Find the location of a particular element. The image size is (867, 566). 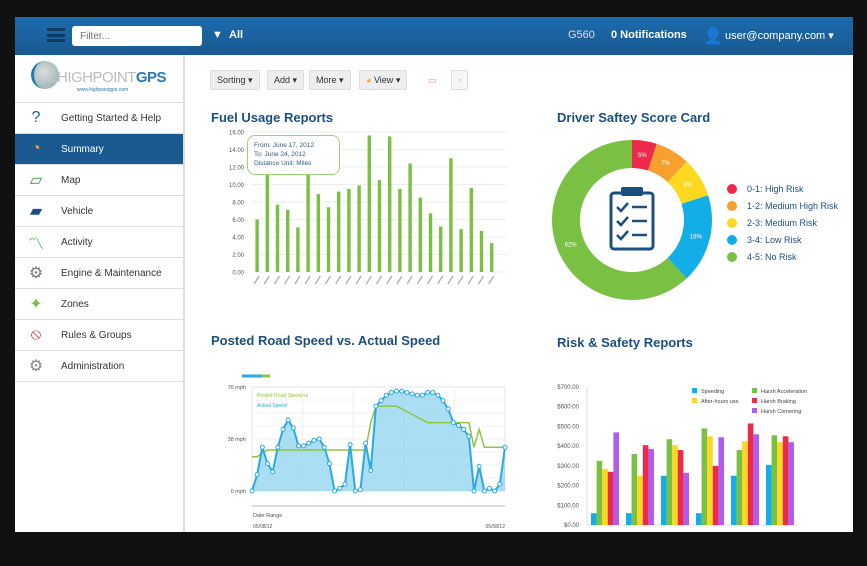

y-tick-label: 10.00 is located at coordinates (237, 186).